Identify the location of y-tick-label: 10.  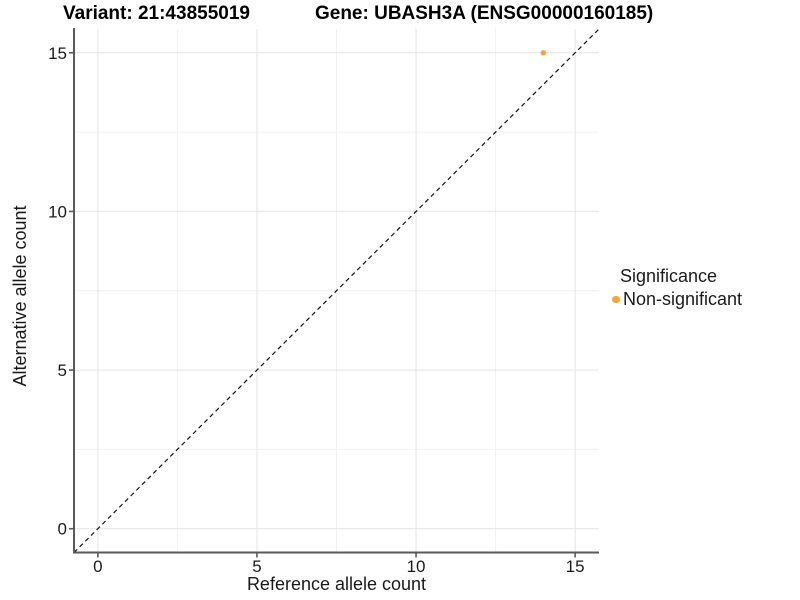
(57, 211).